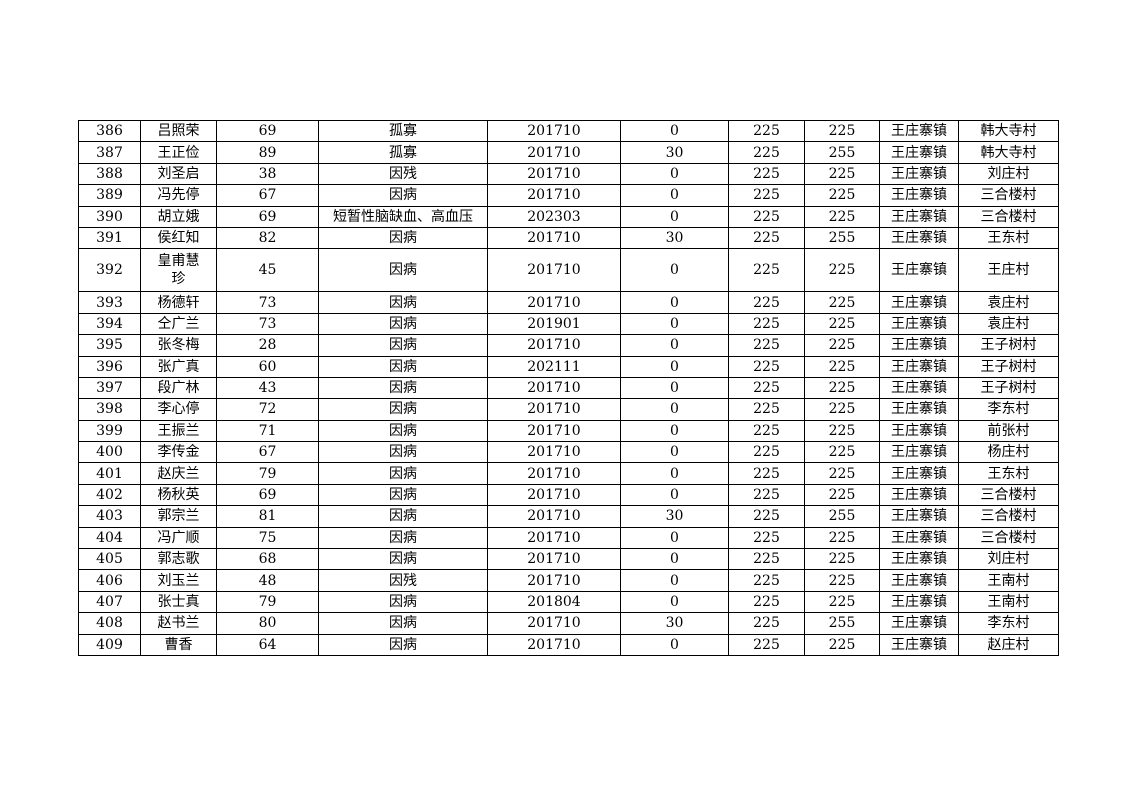 This screenshot has height=793, width=1122. What do you see at coordinates (109, 366) in the screenshot?
I see `cell-row-number: 396` at bounding box center [109, 366].